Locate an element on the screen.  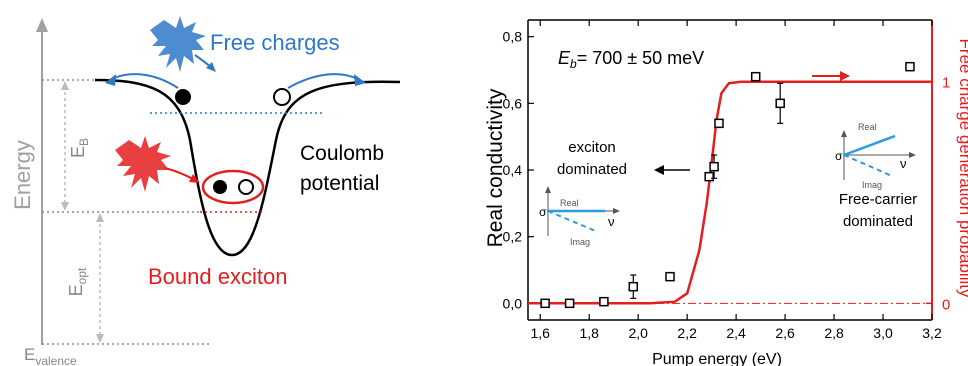
free-electron is located at coordinates (183, 97).